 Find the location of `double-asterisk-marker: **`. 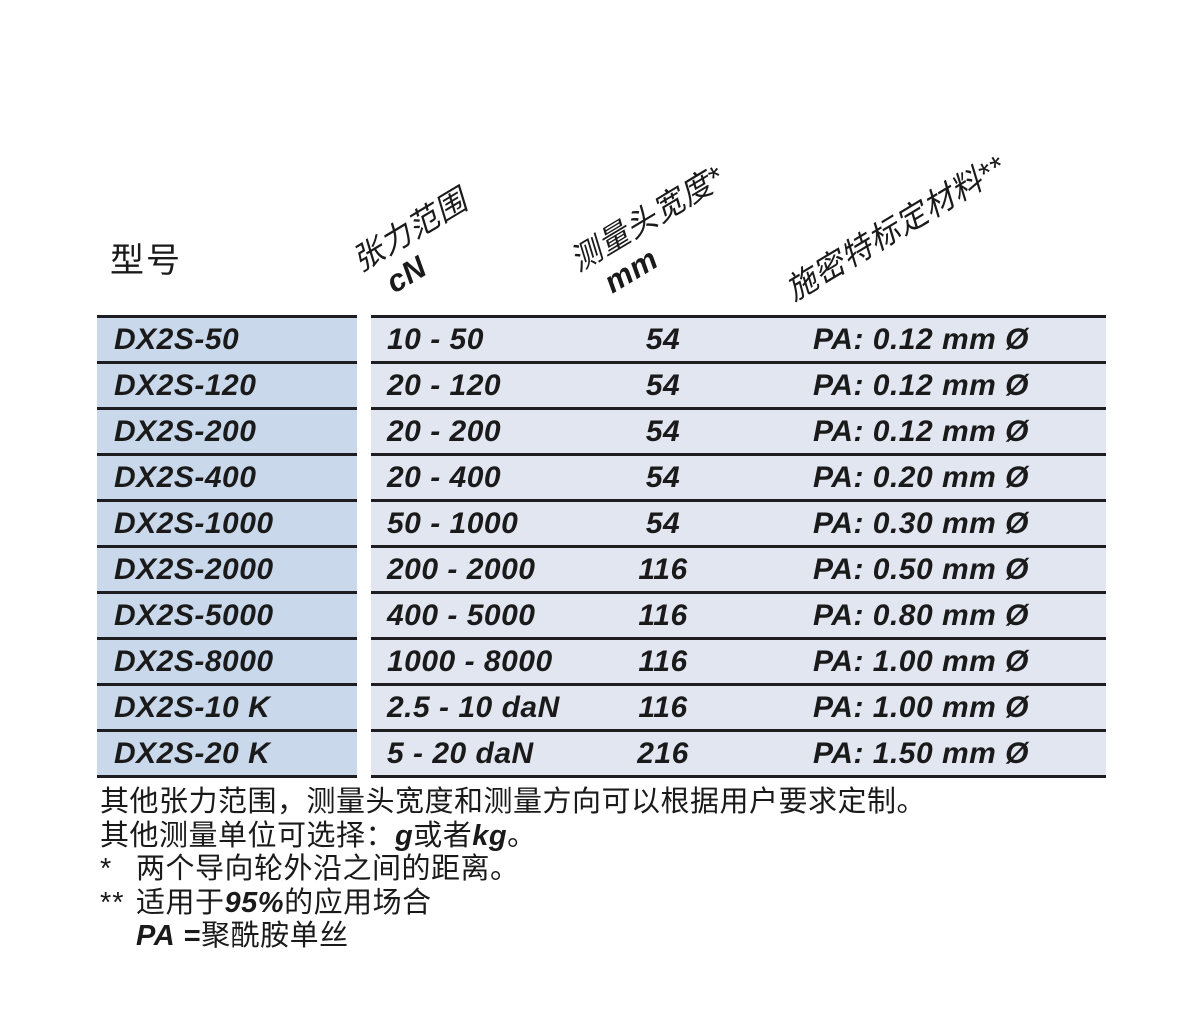

double-asterisk-marker: ** is located at coordinates (112, 902).